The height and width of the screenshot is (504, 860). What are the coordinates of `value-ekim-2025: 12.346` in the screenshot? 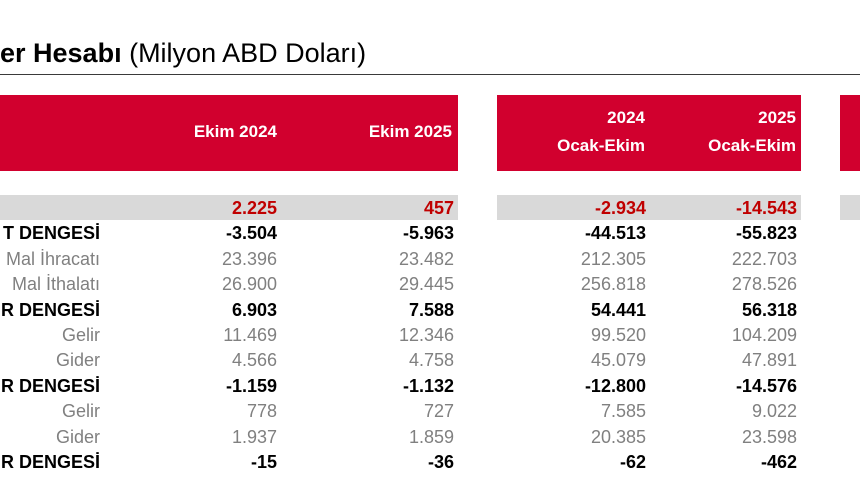 It's located at (426, 335).